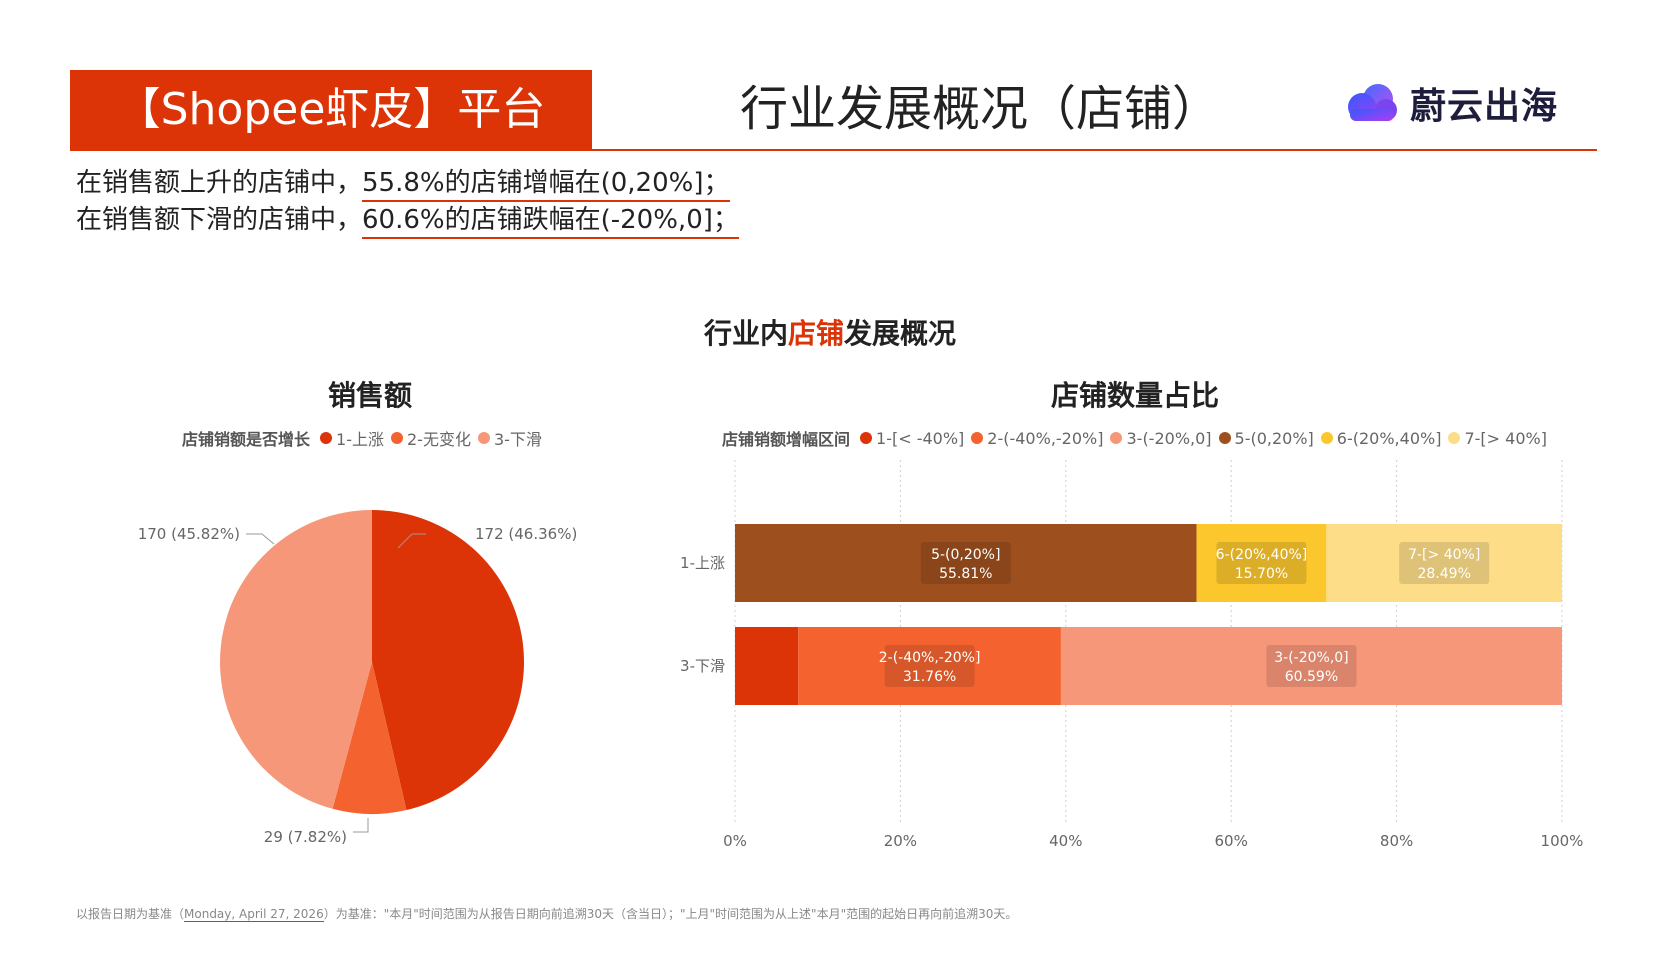 The image size is (1660, 960). I want to click on platform-banner: 【Shopee虾皮】平台, so click(331, 110).